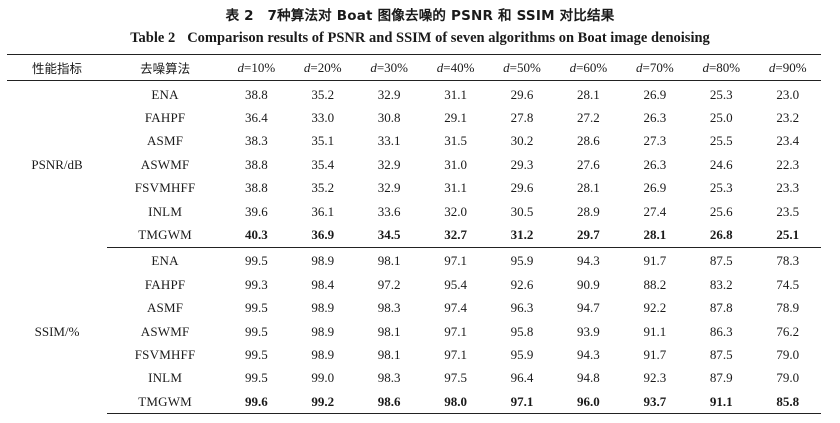  I want to click on value-cell: 23.3, so click(788, 188).